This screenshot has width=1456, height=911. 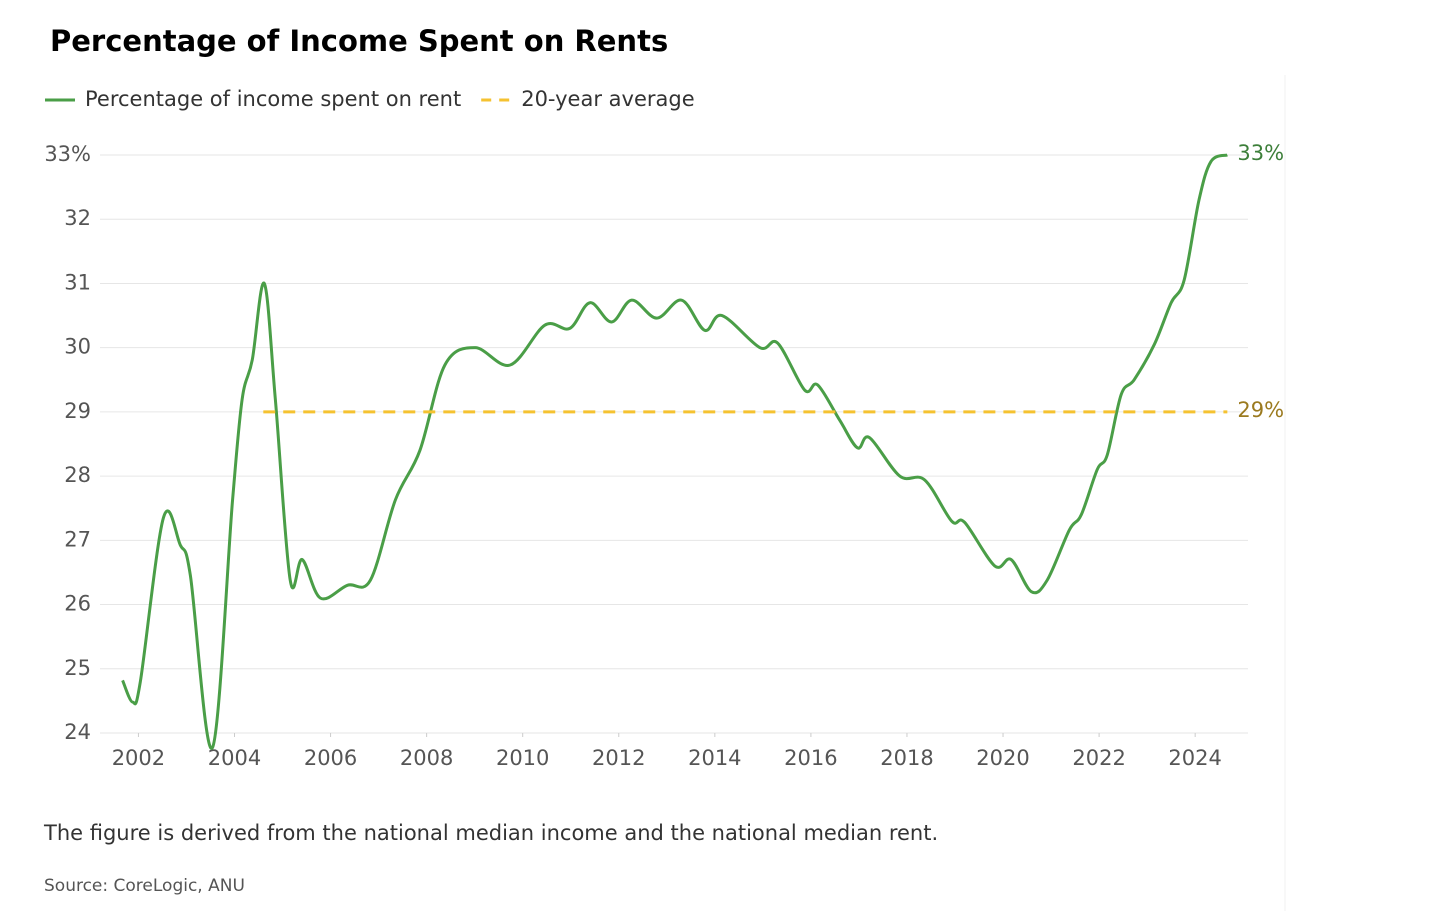 What do you see at coordinates (77, 347) in the screenshot?
I see `y-tick-label: 30` at bounding box center [77, 347].